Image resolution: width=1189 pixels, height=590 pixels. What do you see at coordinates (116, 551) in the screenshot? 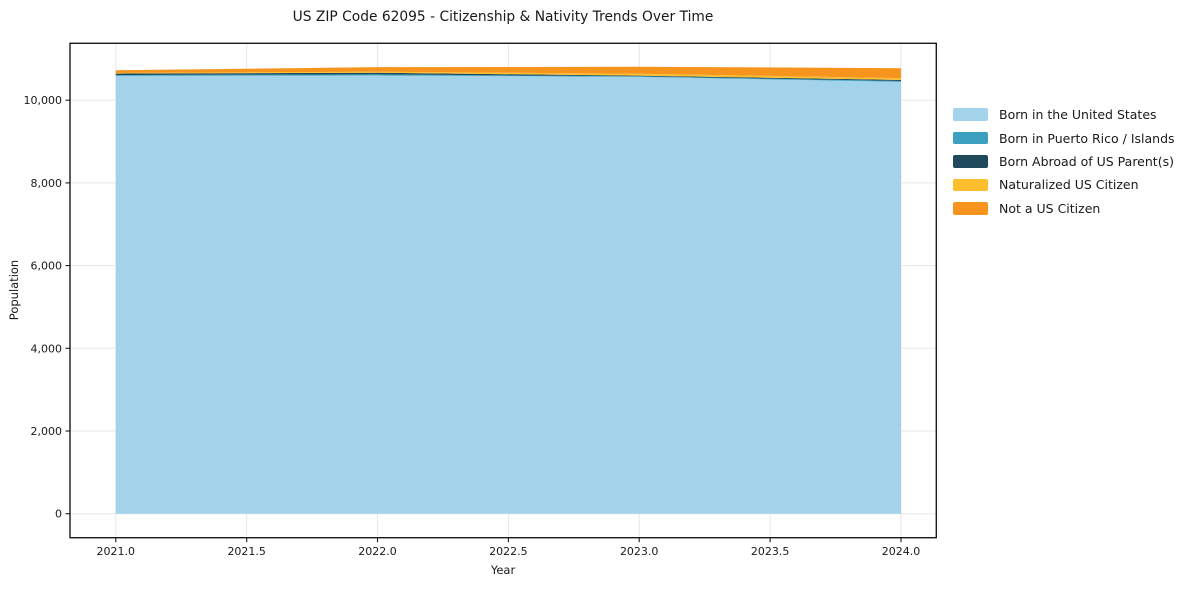
I see `x-tick-label: 2021.0` at bounding box center [116, 551].